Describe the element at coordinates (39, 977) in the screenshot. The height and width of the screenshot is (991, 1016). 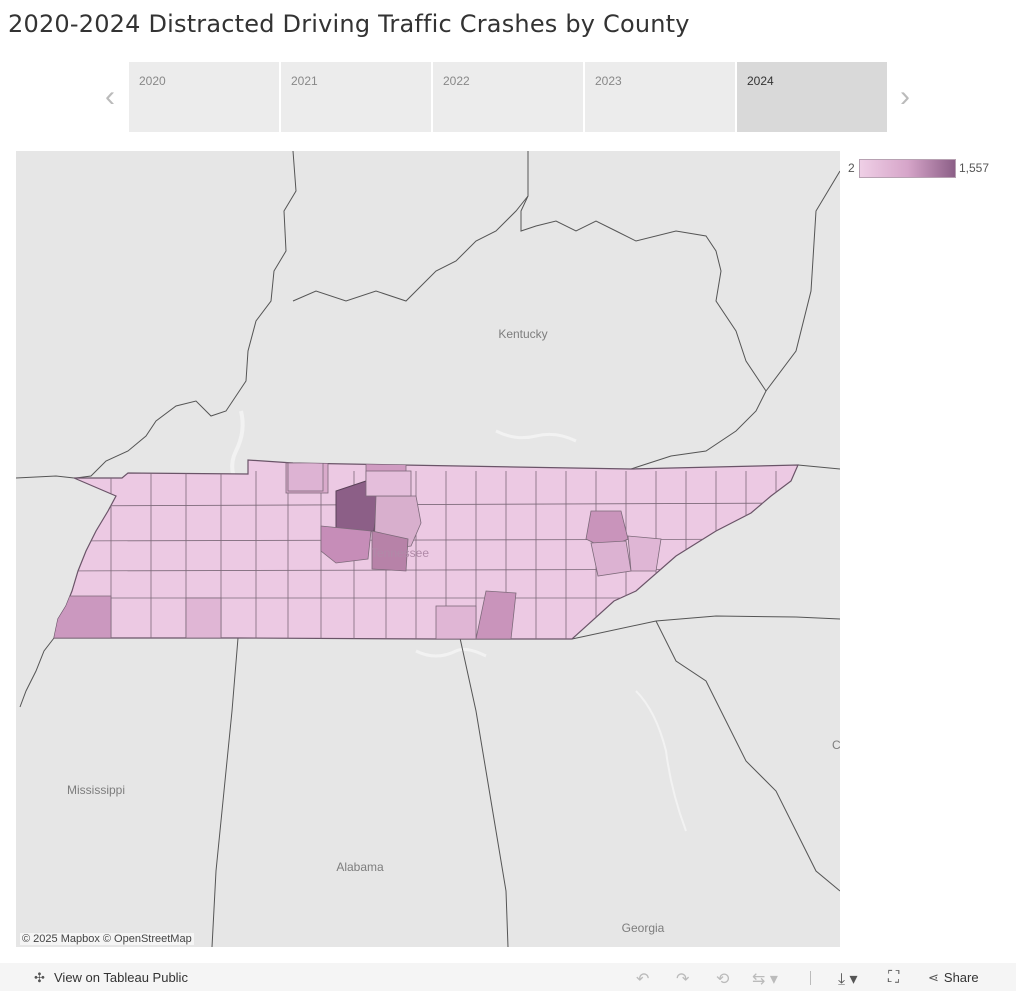
I see `tableau-logo-icon: ✣` at that location.